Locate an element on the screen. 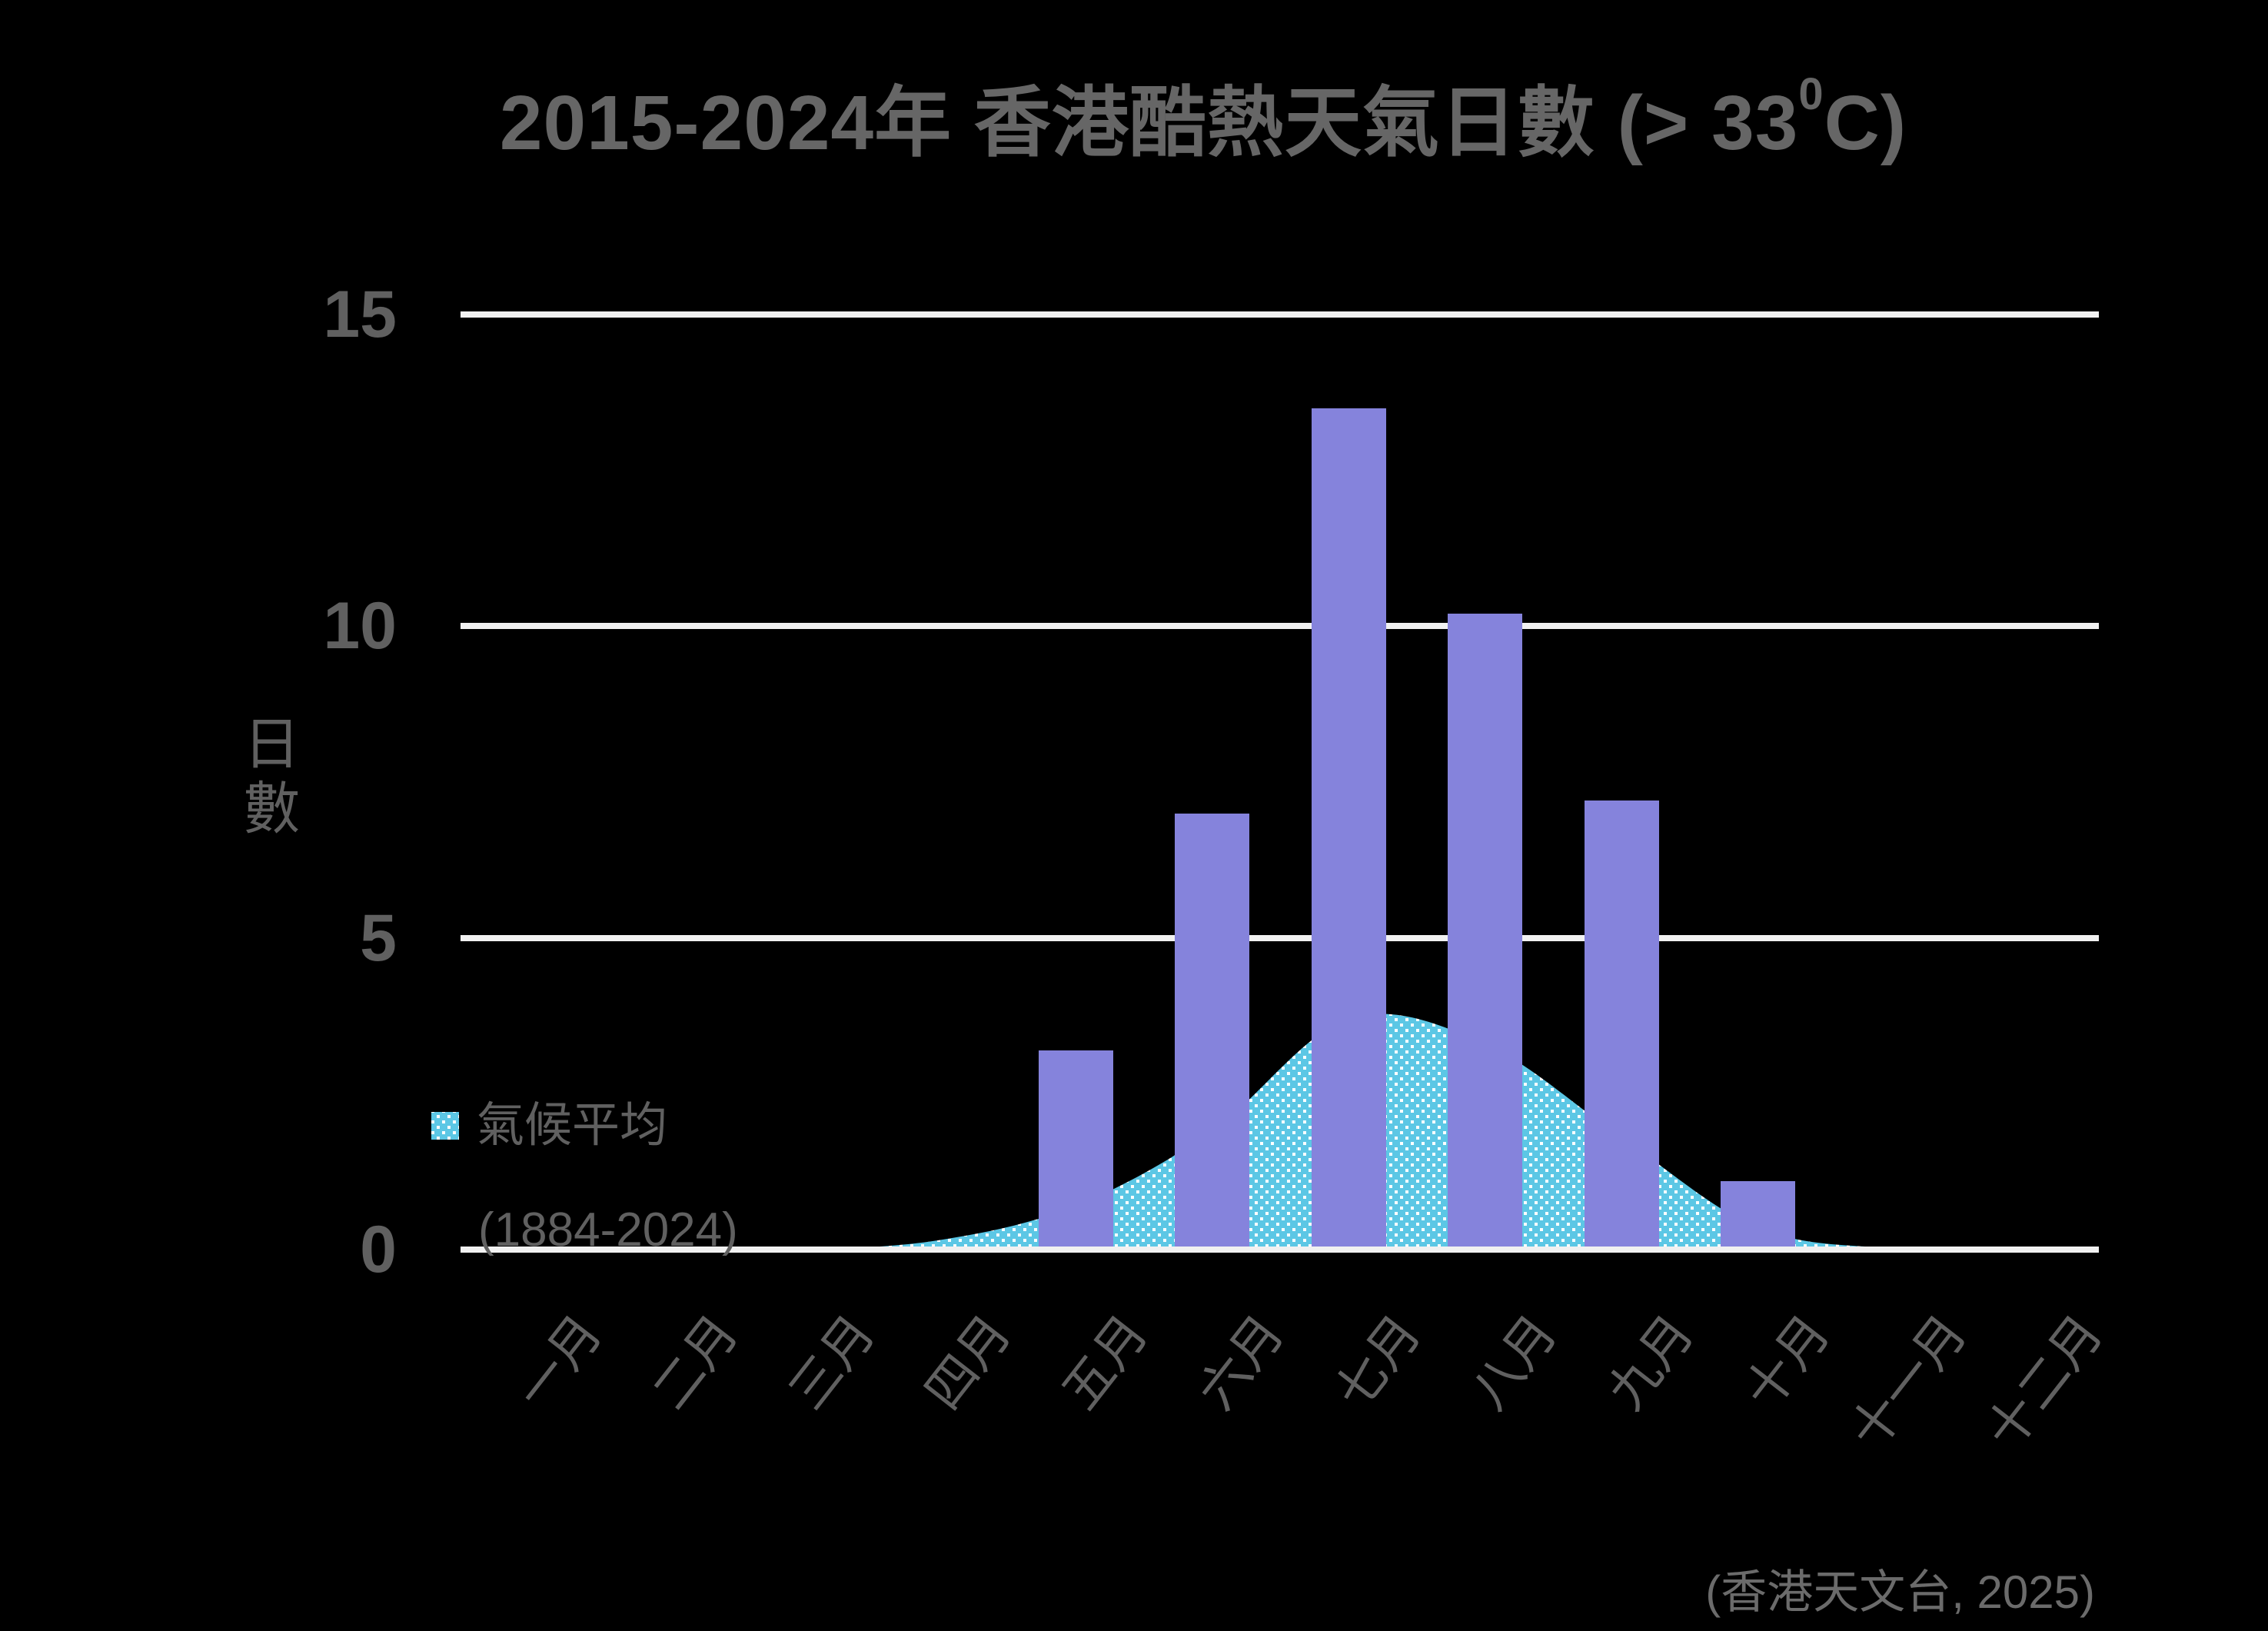 This screenshot has height=1631, width=2268. y-tick-label-15: 15 is located at coordinates (360, 314).